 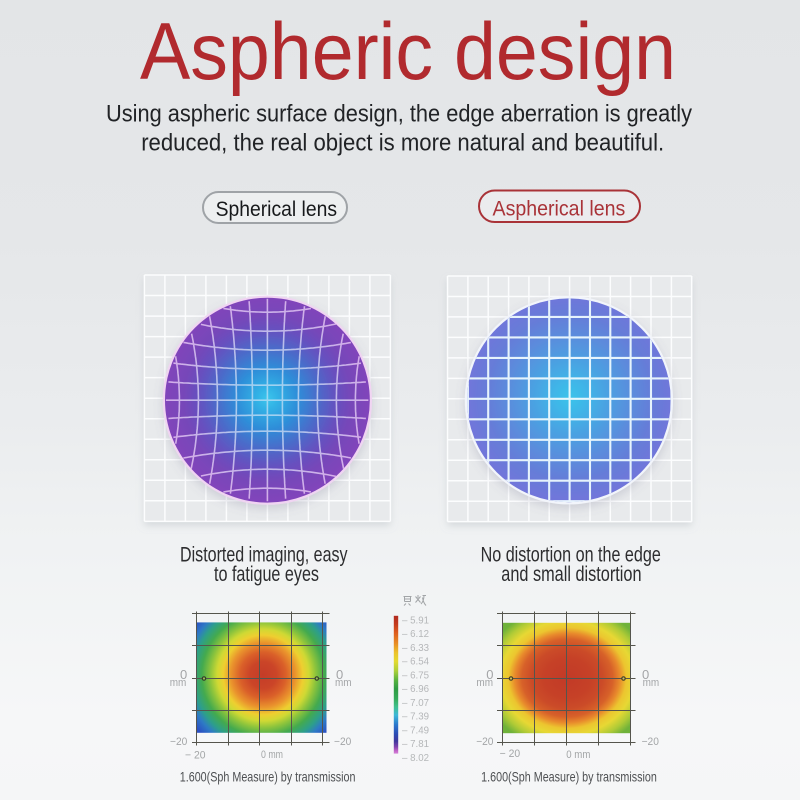 I want to click on svg-text: – 7.81, so click(x=415, y=744).